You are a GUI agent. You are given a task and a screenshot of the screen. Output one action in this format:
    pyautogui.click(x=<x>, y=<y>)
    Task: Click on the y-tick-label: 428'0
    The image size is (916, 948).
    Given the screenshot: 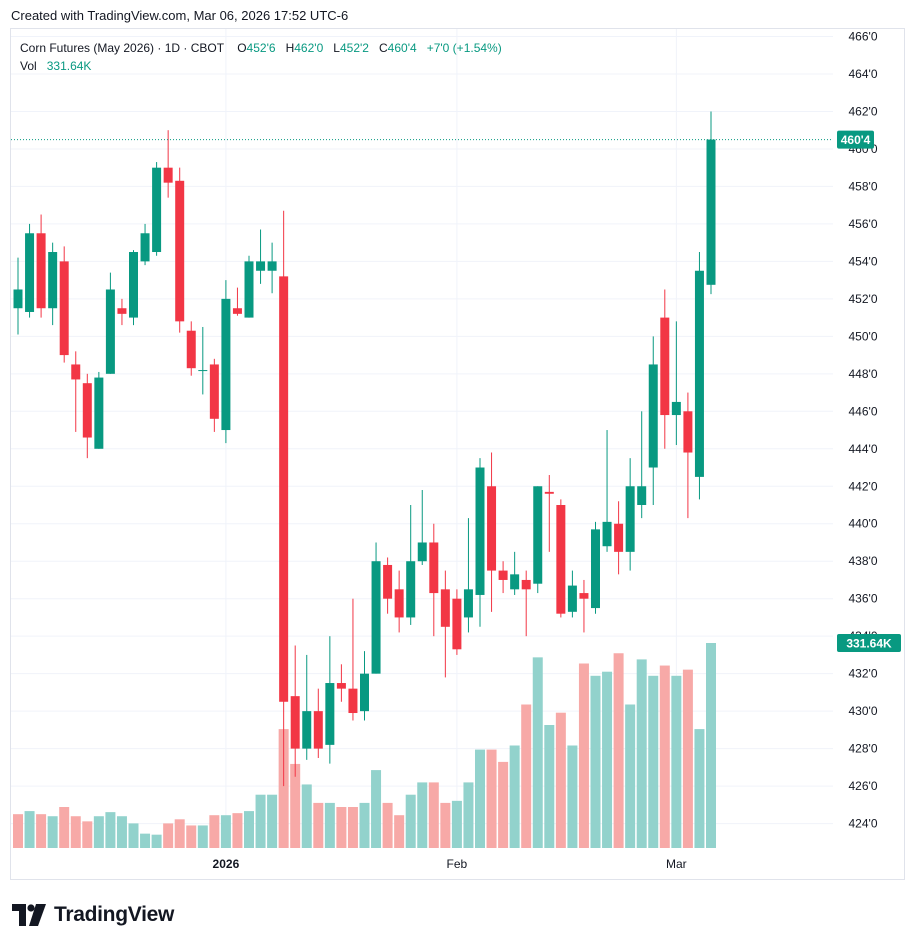 What is the action you would take?
    pyautogui.click(x=863, y=749)
    